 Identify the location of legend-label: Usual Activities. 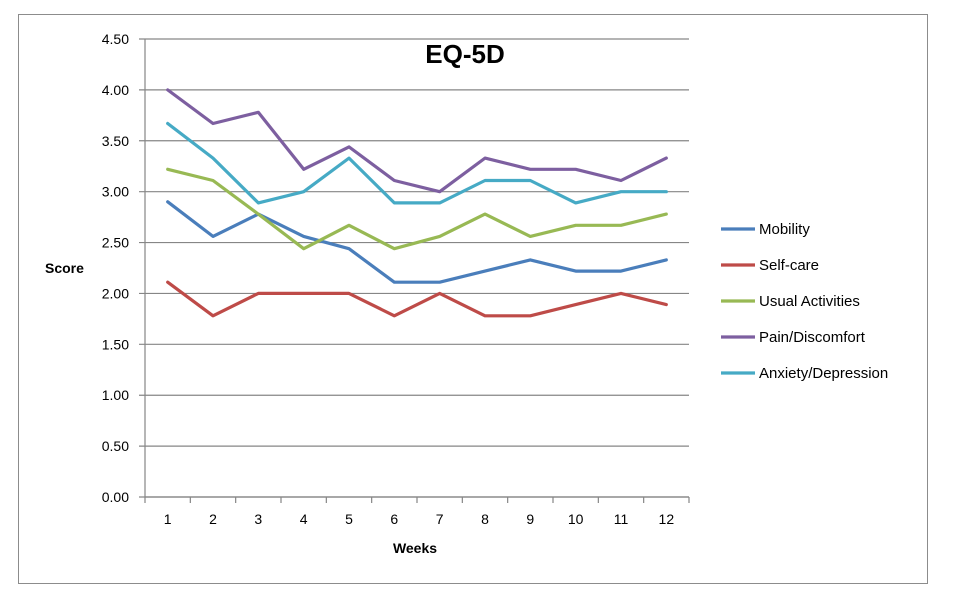
(809, 301).